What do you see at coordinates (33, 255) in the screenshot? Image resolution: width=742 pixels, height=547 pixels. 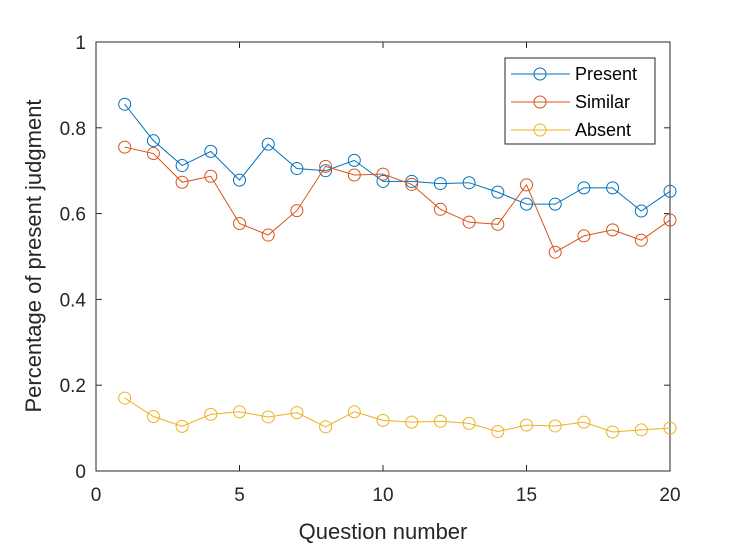 I see `y-axis-title: Percentage of present judgment` at bounding box center [33, 255].